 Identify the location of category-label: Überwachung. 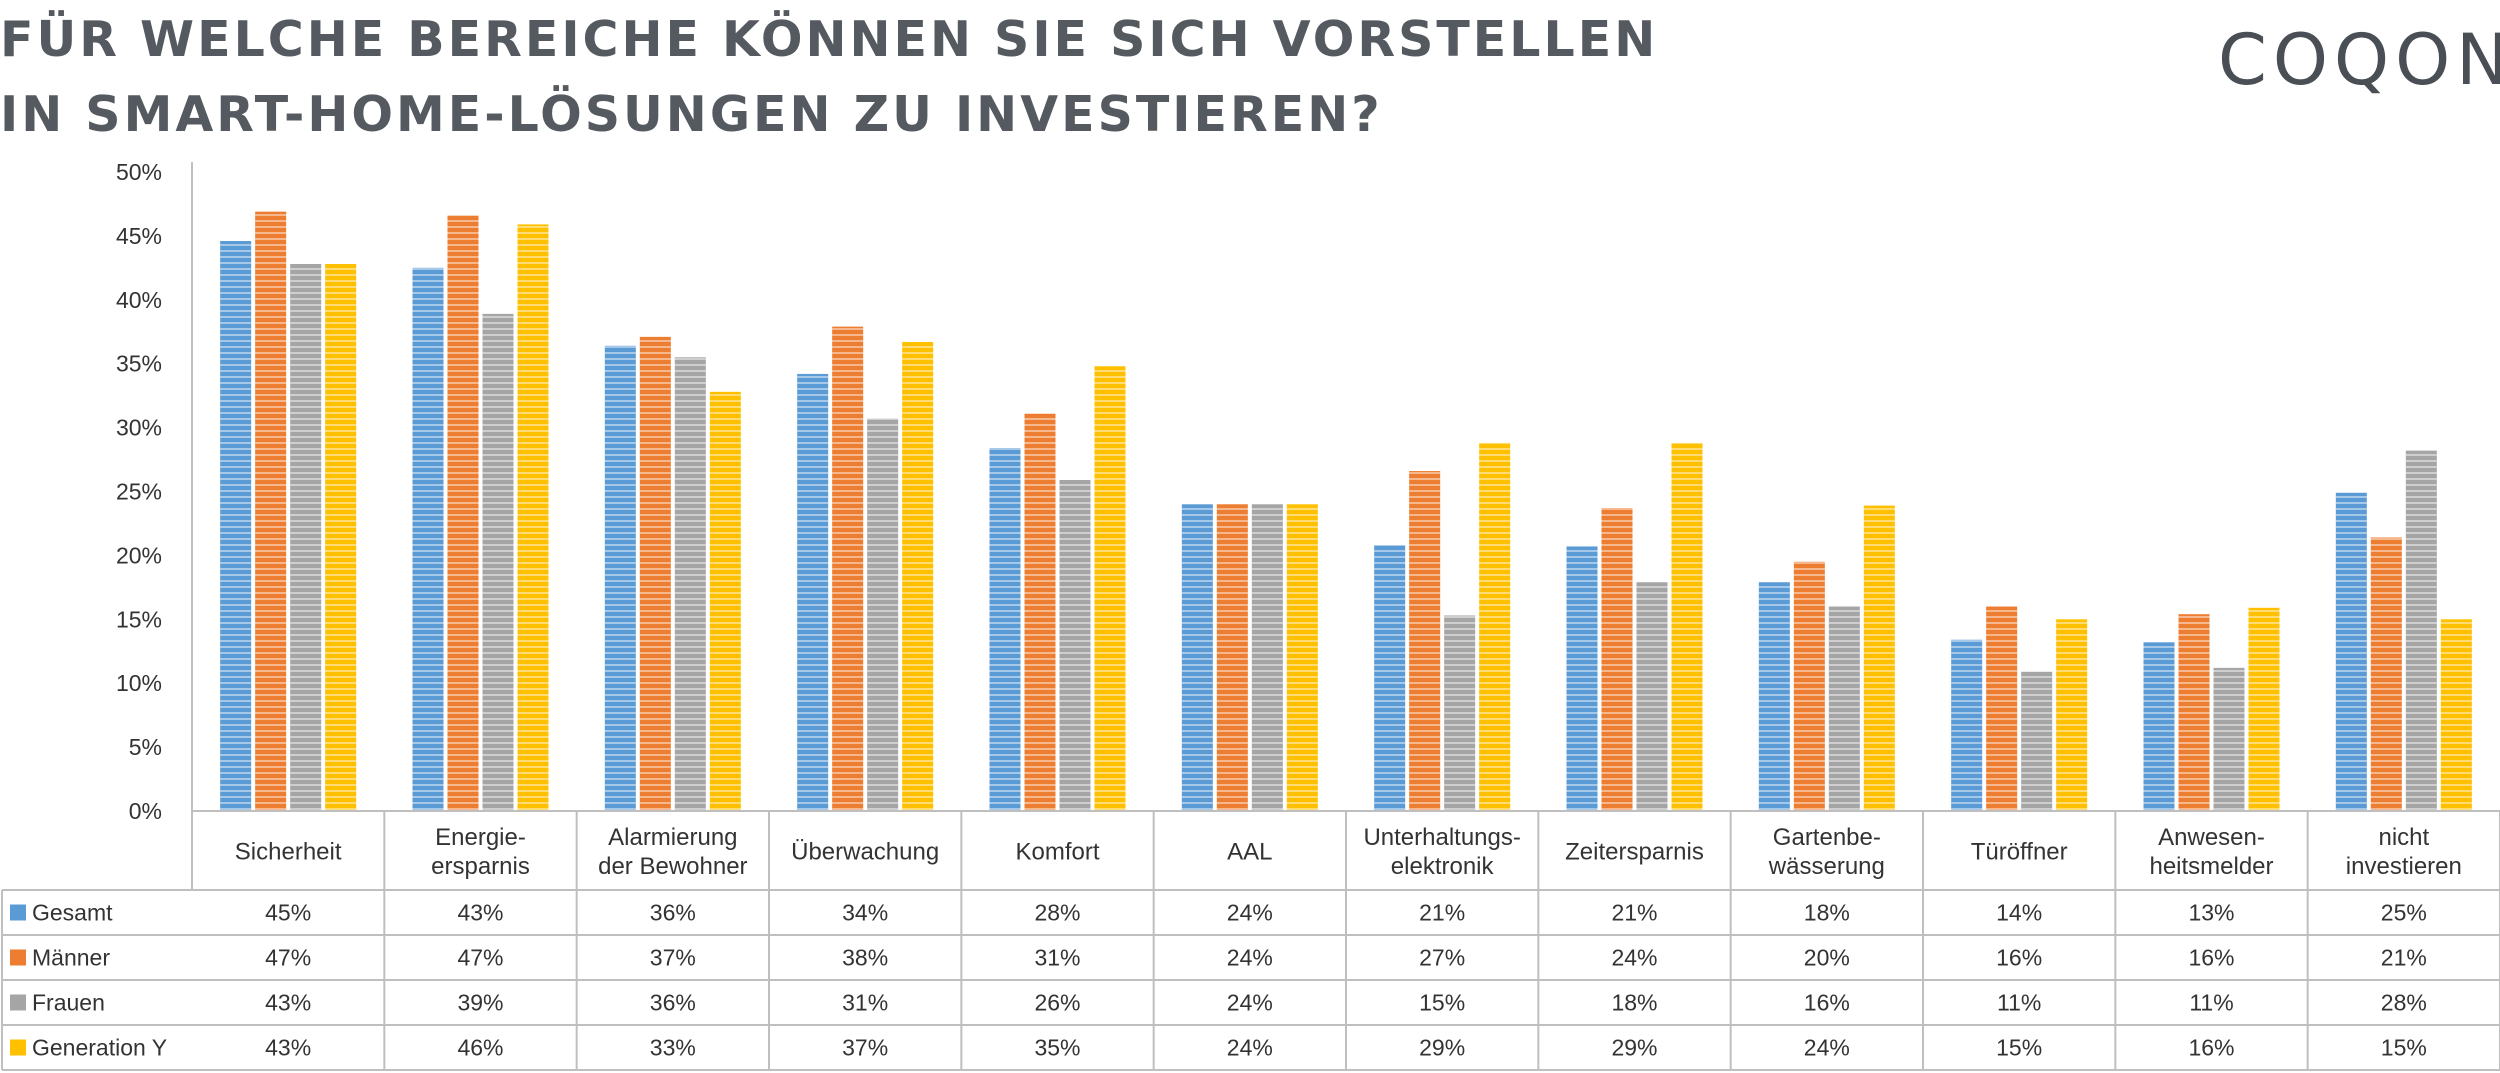
(865, 852).